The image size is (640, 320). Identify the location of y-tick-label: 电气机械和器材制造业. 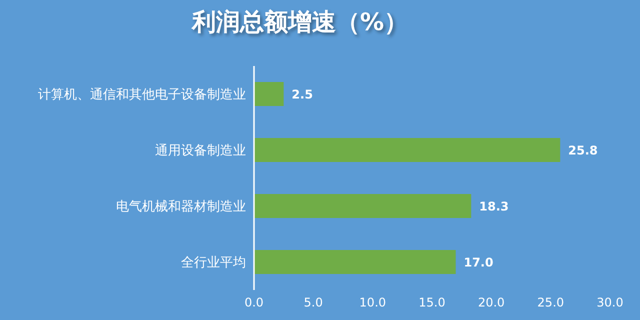
(181, 207).